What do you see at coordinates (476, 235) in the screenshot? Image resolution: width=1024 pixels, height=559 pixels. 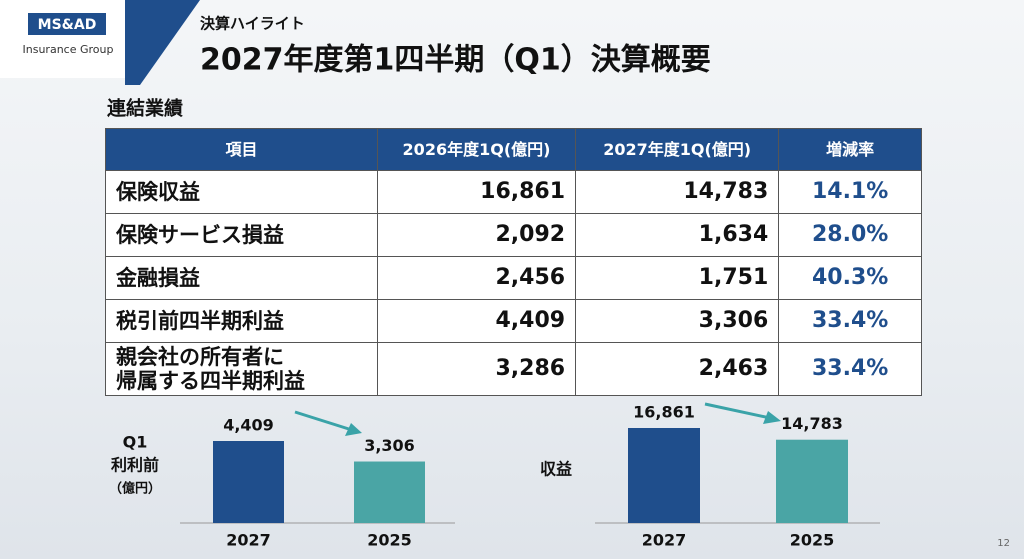 I see `value-cell: 2,092` at bounding box center [476, 235].